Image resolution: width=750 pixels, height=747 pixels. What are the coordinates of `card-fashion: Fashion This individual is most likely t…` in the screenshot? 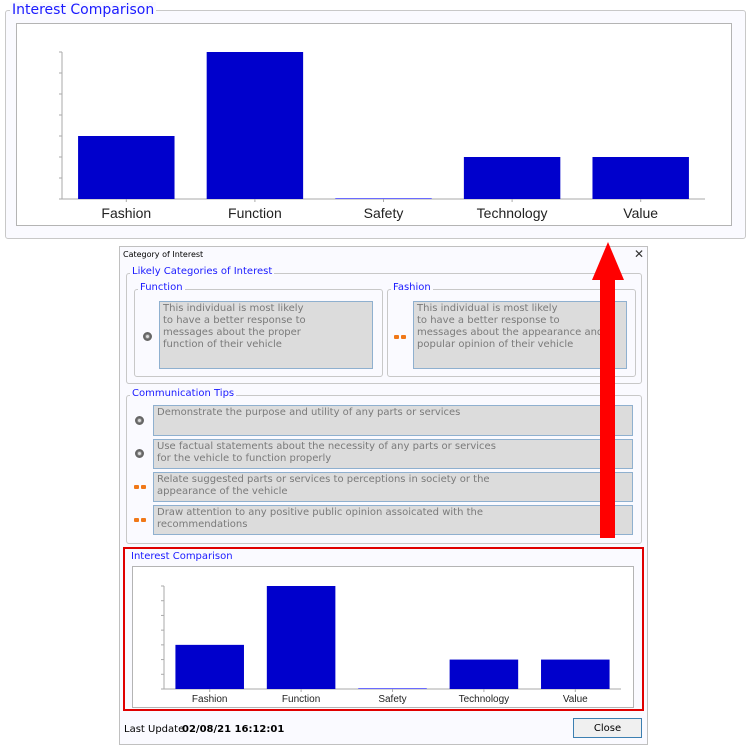 It's located at (511, 329).